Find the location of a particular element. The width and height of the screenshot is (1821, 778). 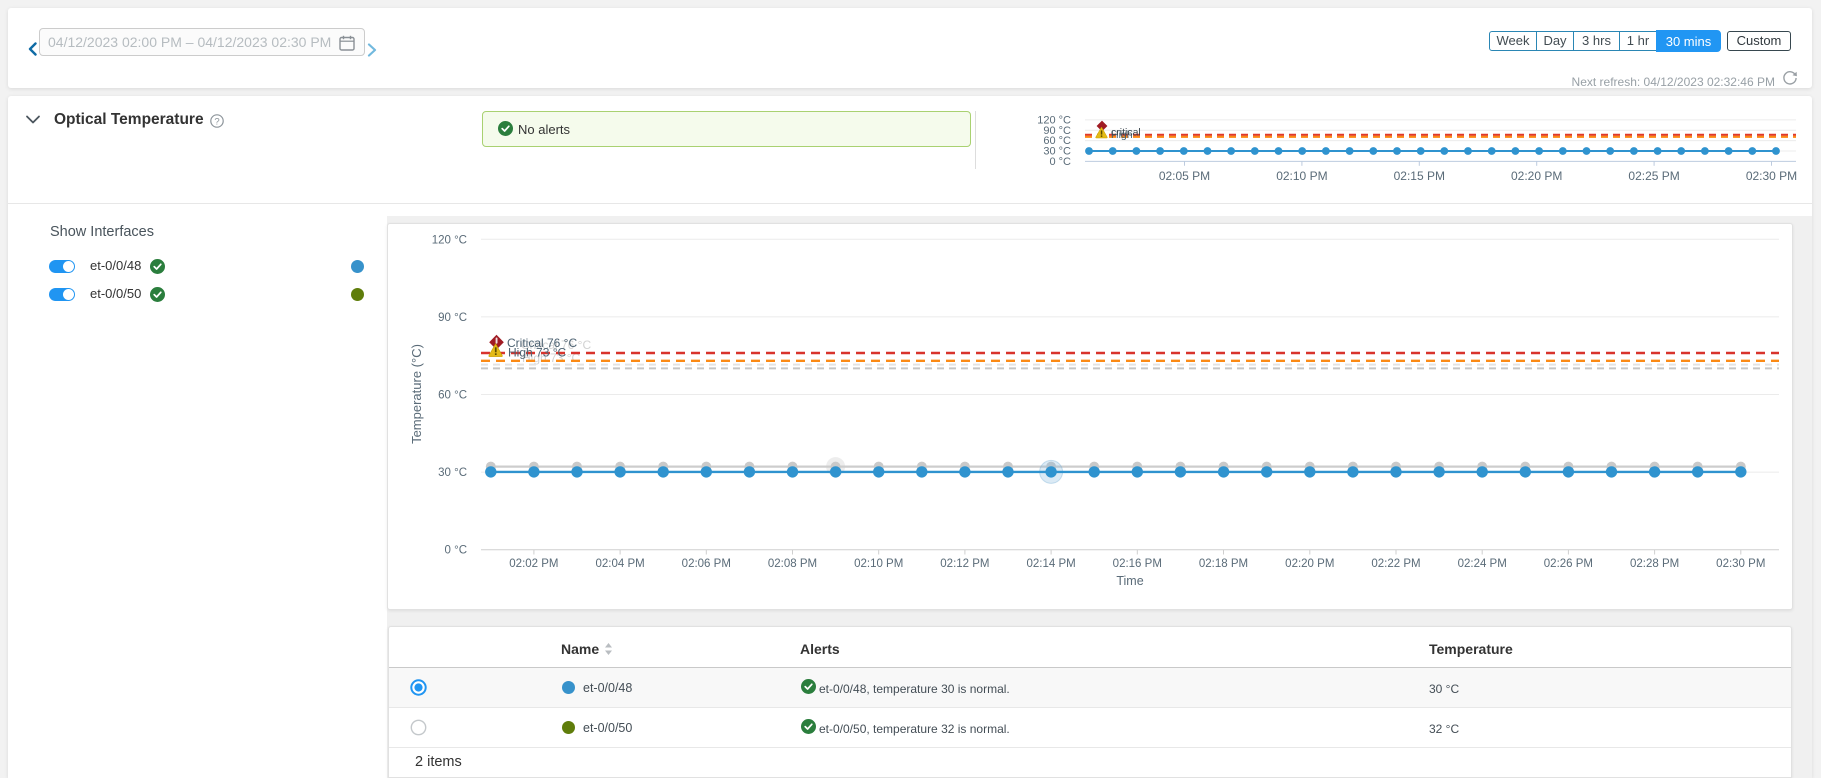

svg-text: Temperature (°C) is located at coordinates (416, 394).